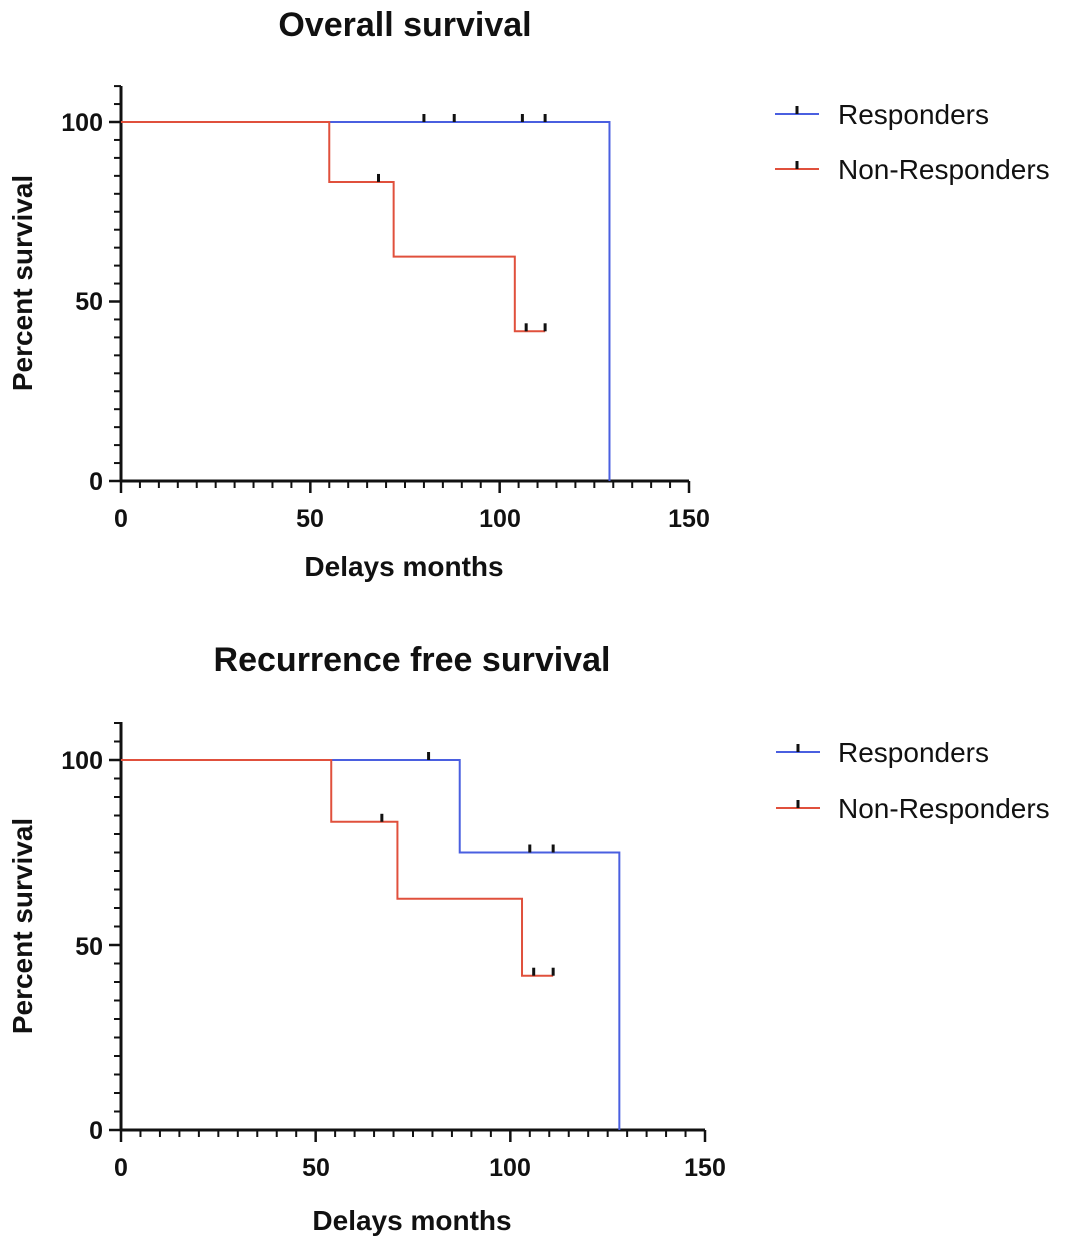 The image size is (1080, 1247). I want to click on chart-title: Recurrence free survival, so click(412, 660).